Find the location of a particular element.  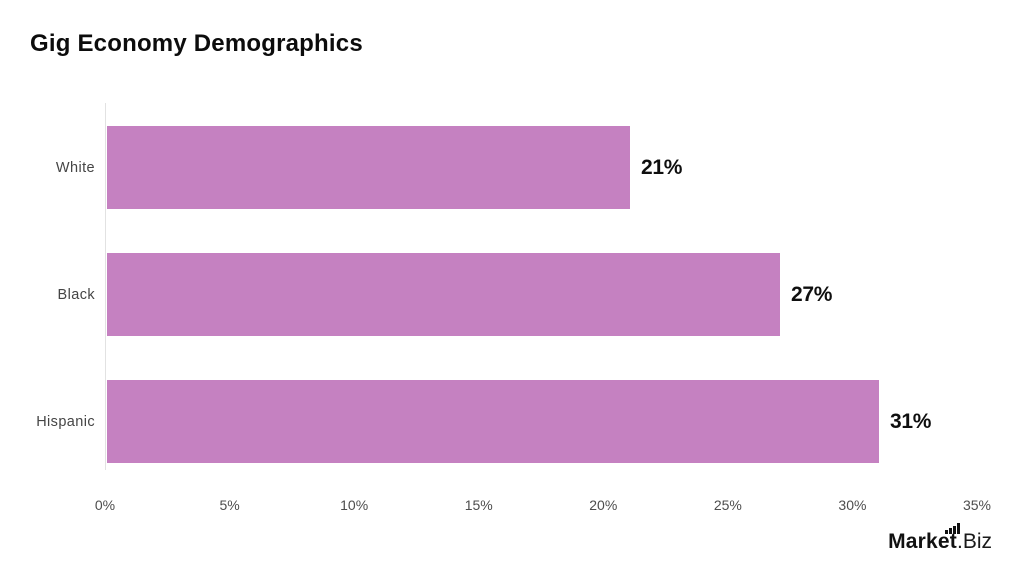

logo-word-market: Market is located at coordinates (922, 541).